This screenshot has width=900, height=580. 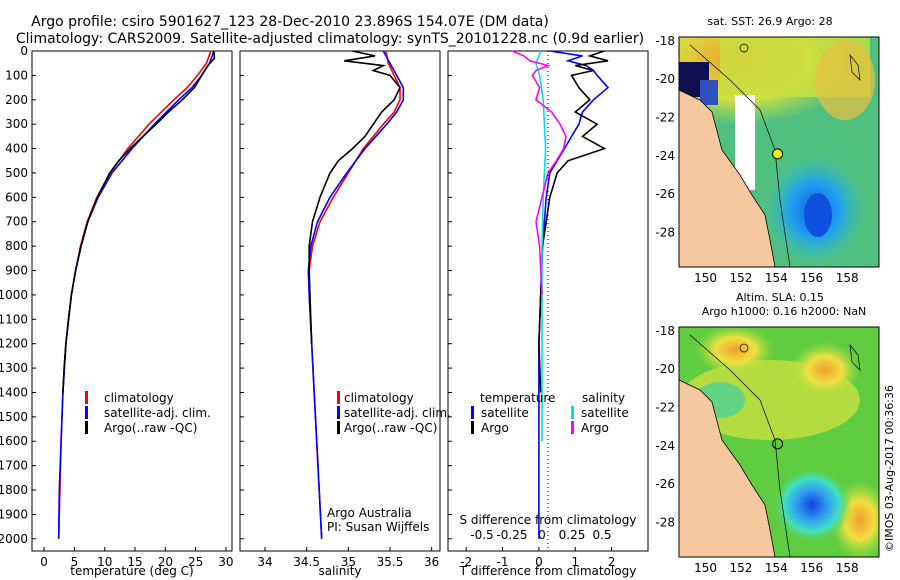 I want to click on legend-swatch-argo, so click(x=86, y=427).